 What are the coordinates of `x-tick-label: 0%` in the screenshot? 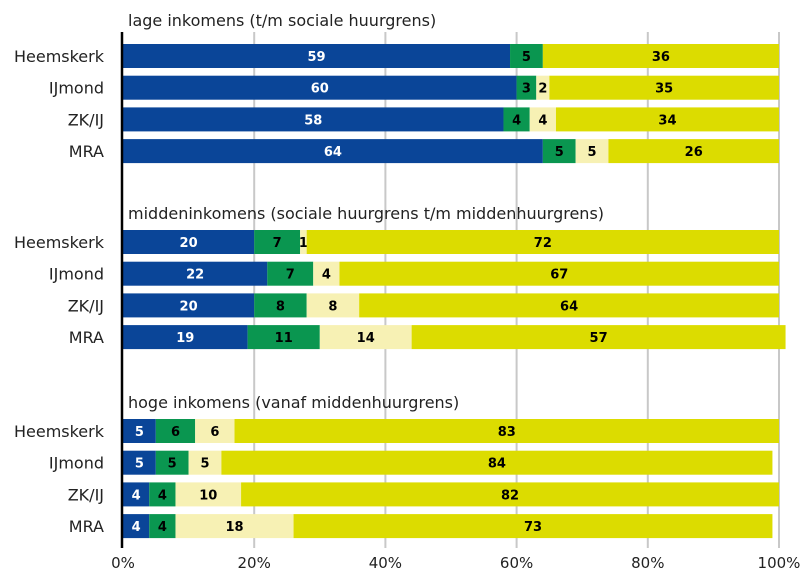 It's located at (123, 561).